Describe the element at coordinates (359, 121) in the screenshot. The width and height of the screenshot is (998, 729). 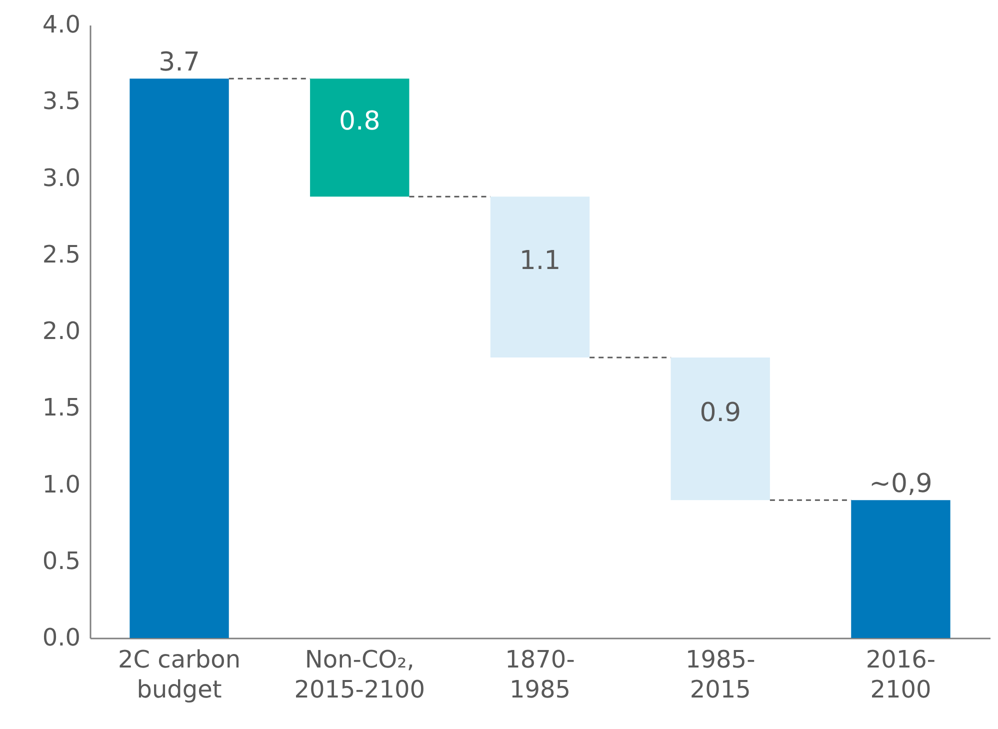
I see `data-label: 0.8` at that location.